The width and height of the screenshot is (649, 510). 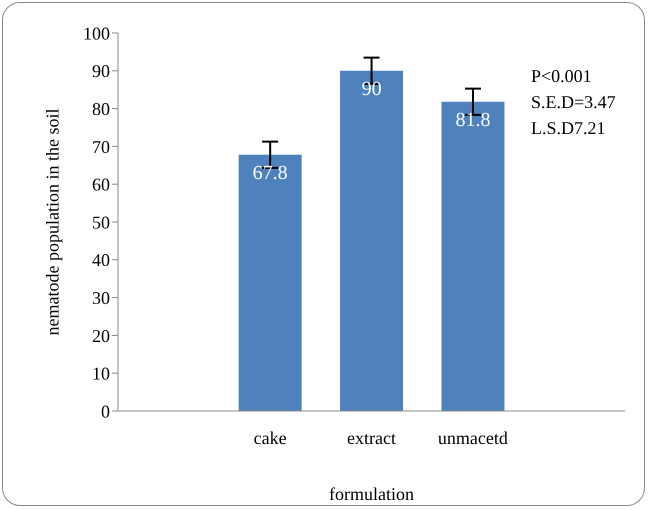 I want to click on y-tick-label: 30, so click(x=101, y=298).